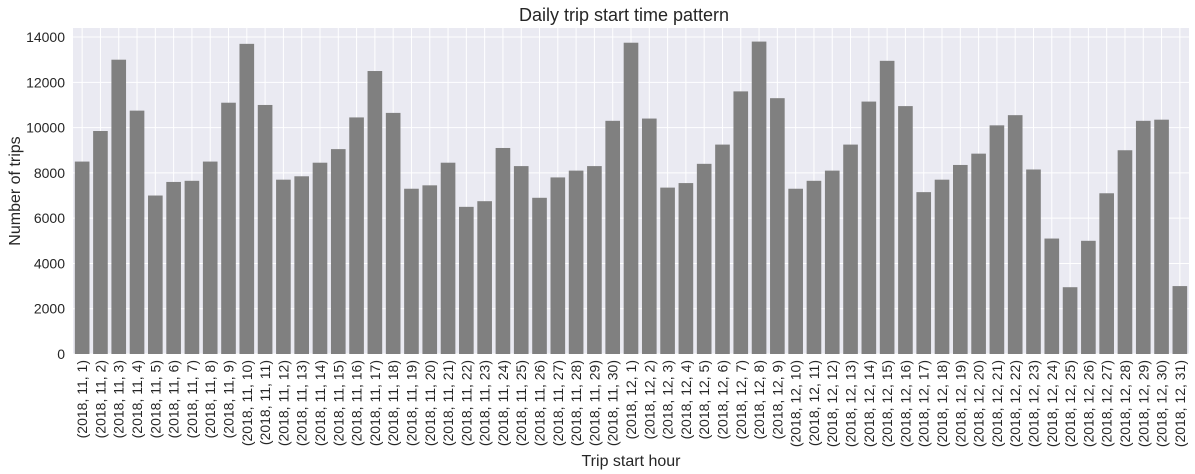 This screenshot has width=1195, height=474. I want to click on x-tick-label: (2018, 12, 4), so click(686, 399).